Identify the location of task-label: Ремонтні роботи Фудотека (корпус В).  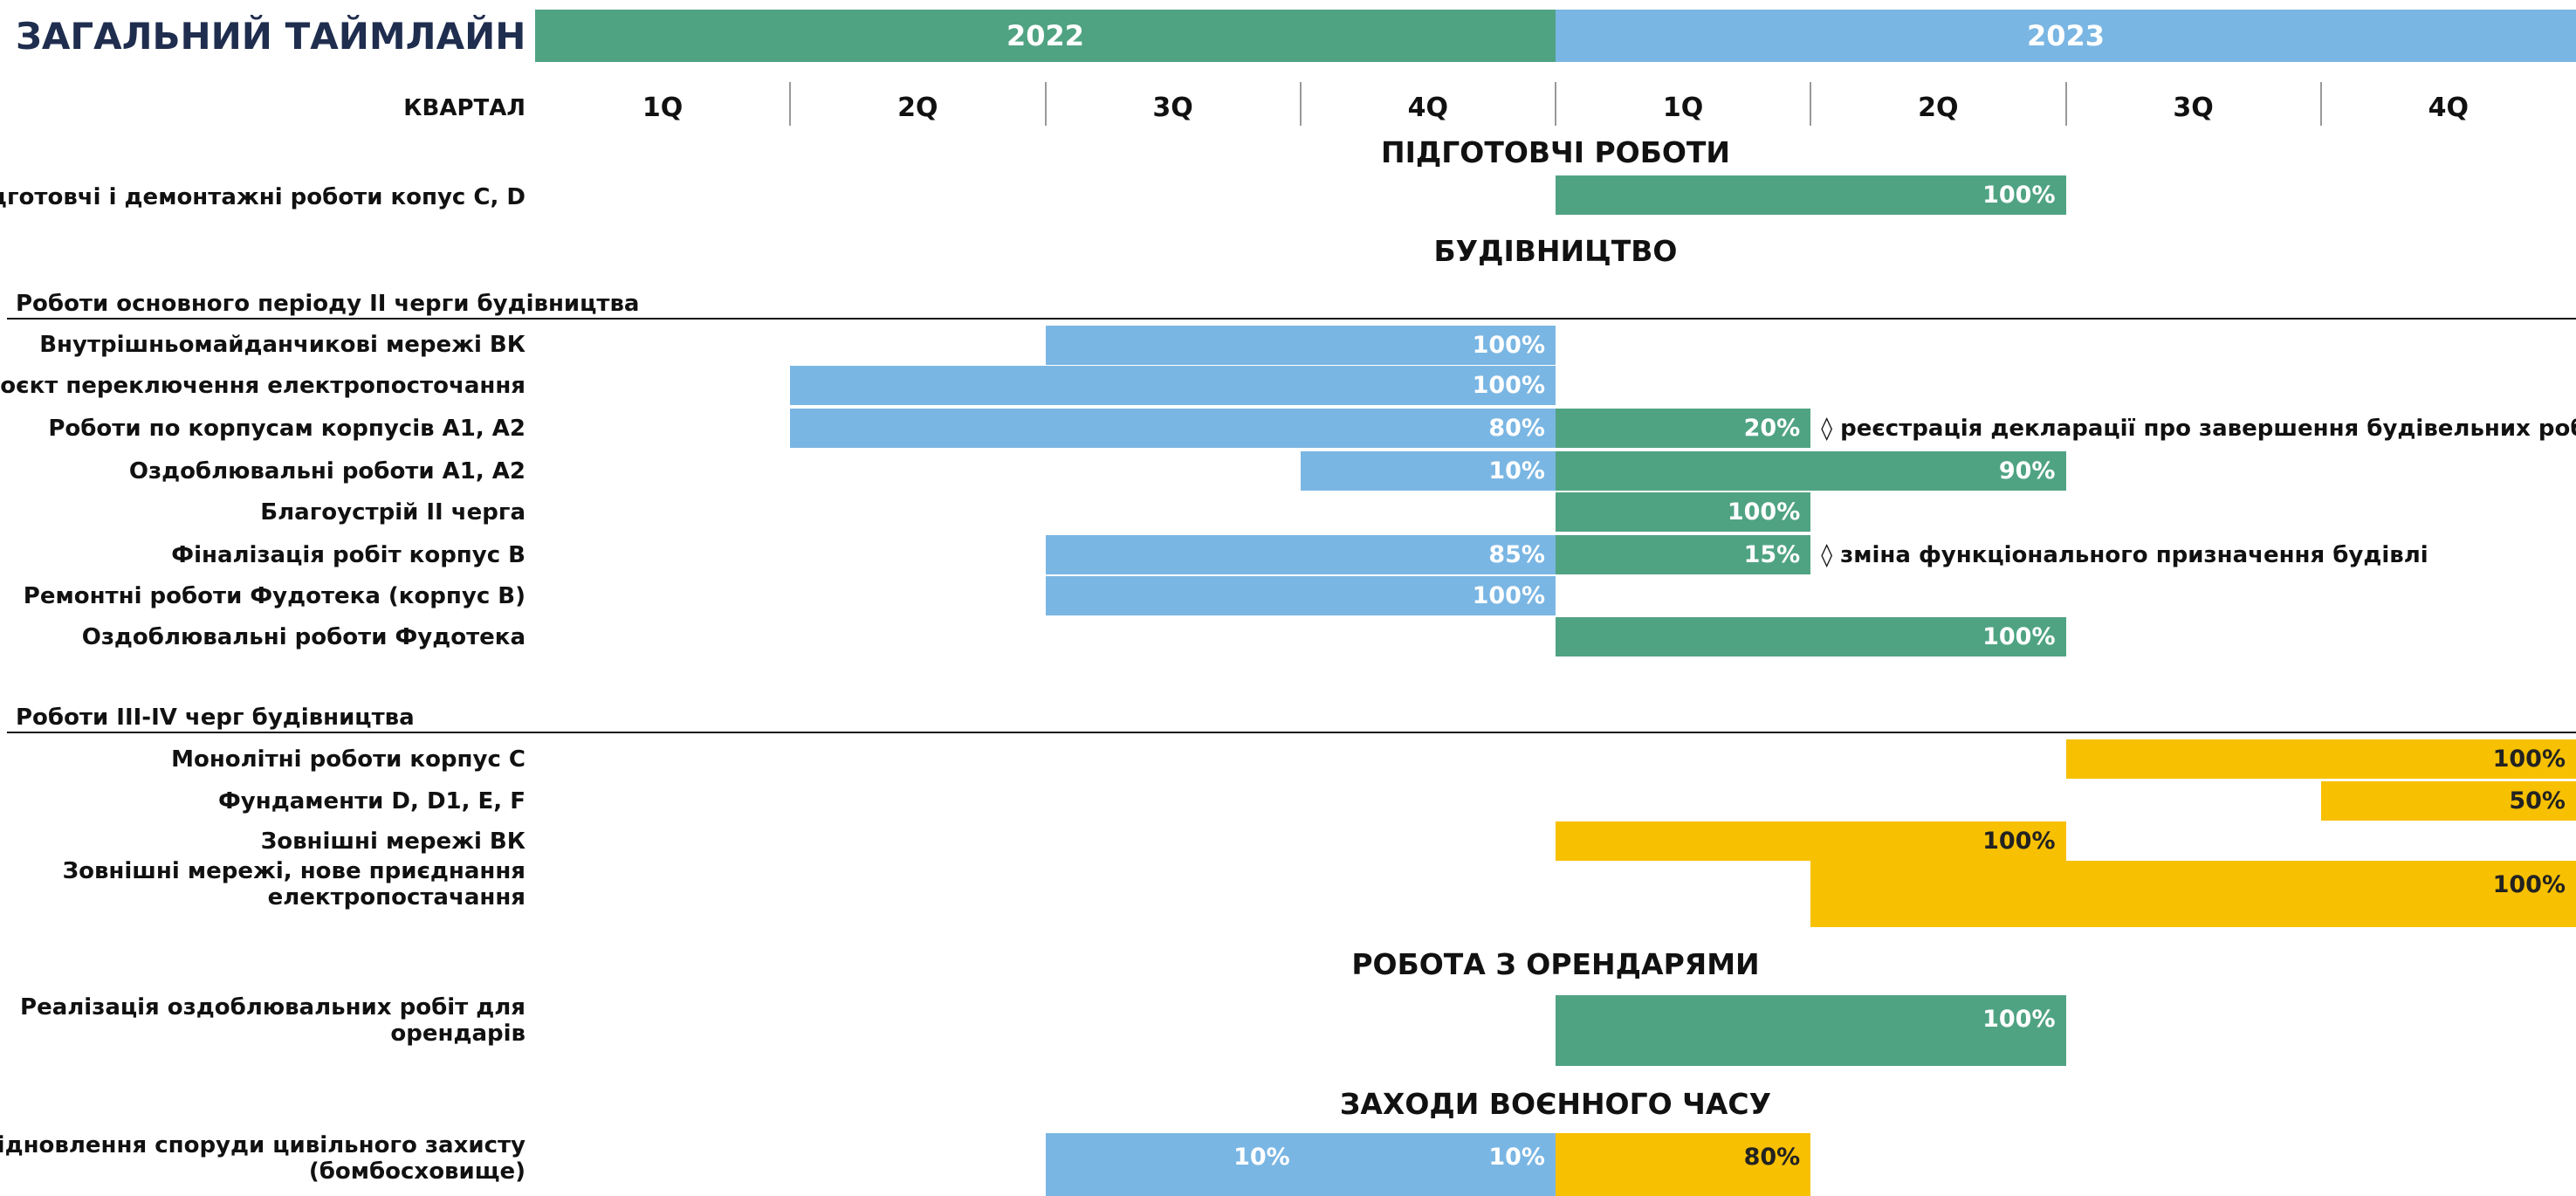
(275, 596).